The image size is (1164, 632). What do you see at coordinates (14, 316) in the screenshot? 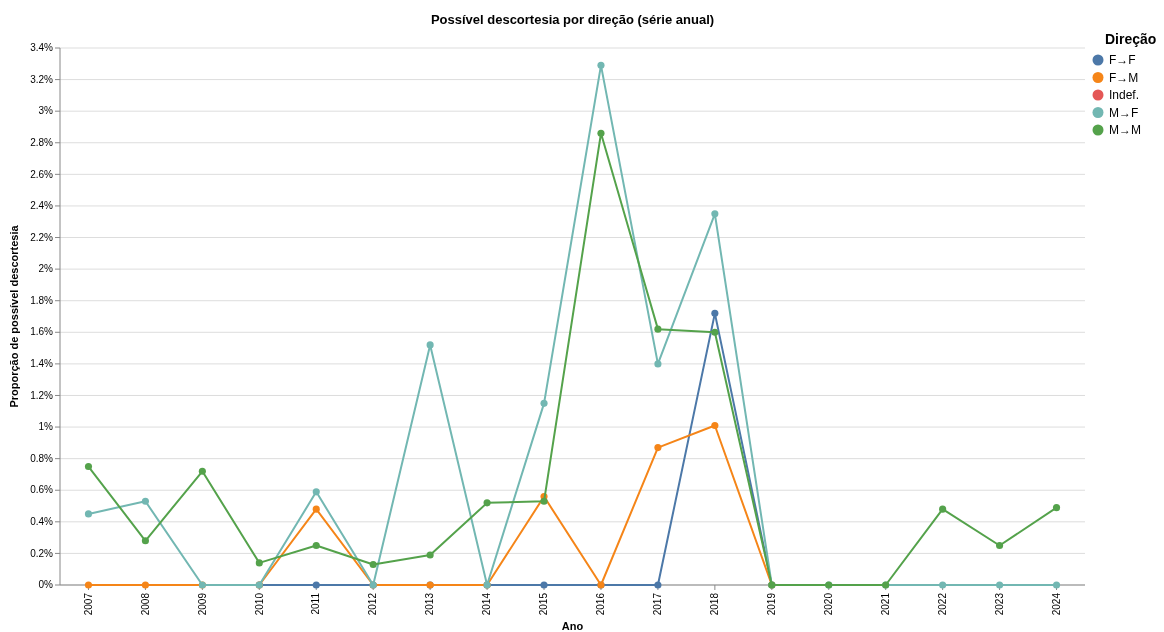
I see `y-axis-title: Proporção de possível descortesia` at bounding box center [14, 316].